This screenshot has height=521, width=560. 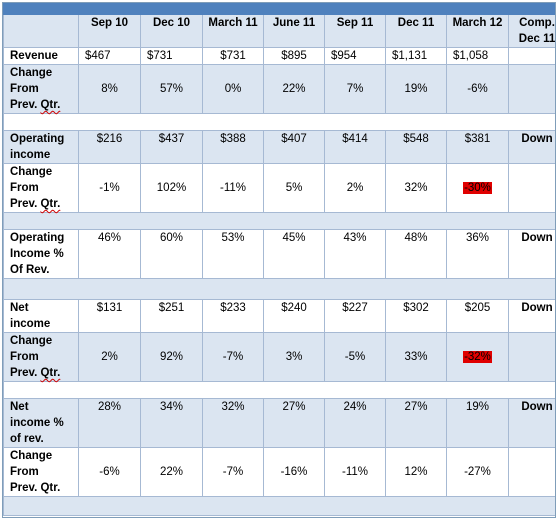 What do you see at coordinates (109, 188) in the screenshot?
I see `cell: -1%` at bounding box center [109, 188].